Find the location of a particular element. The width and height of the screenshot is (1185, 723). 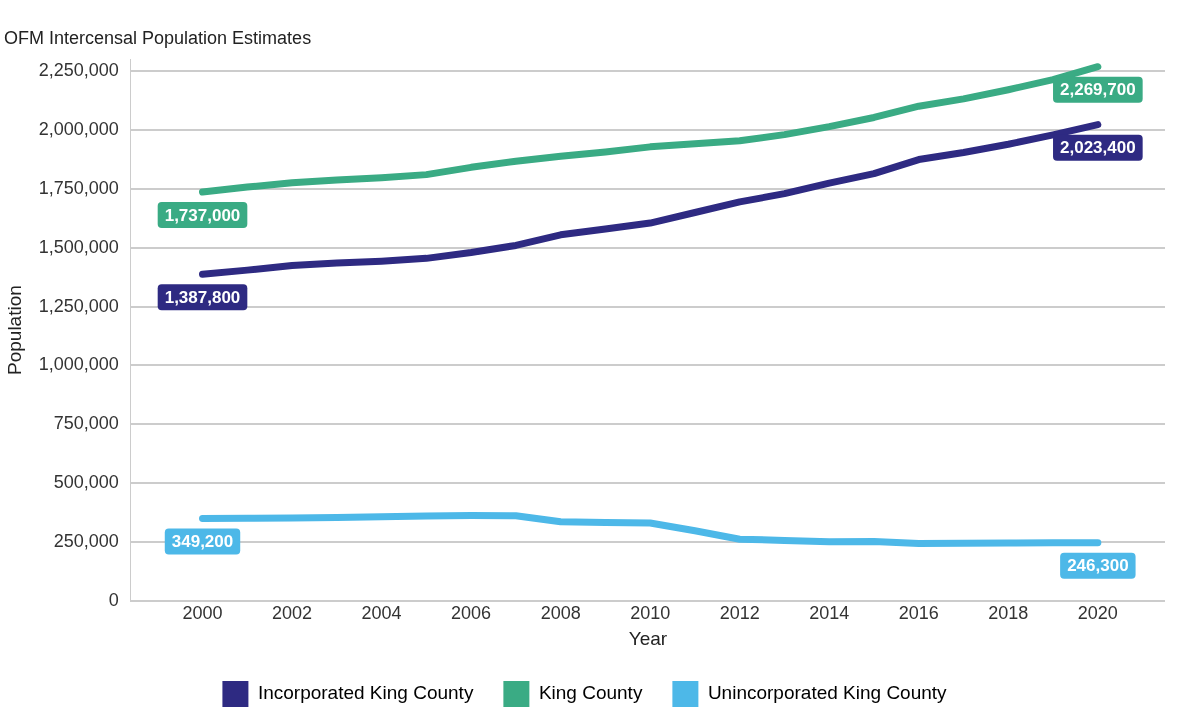

legend-label: Incorporated King County is located at coordinates (365, 693).